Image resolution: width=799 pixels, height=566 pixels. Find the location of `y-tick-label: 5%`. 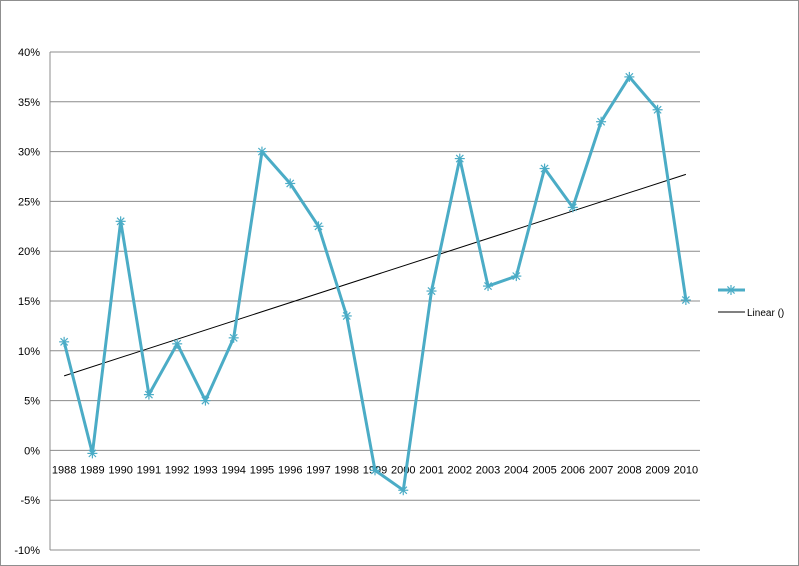

y-tick-label: 5% is located at coordinates (32, 402).